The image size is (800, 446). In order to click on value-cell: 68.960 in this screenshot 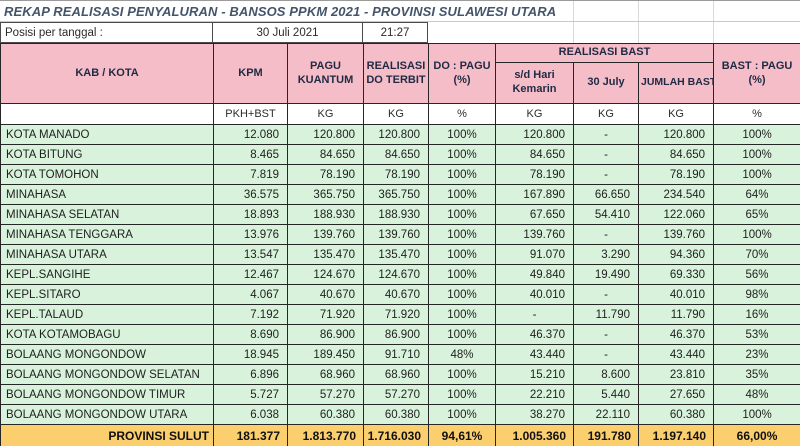, I will do `click(325, 374)`.